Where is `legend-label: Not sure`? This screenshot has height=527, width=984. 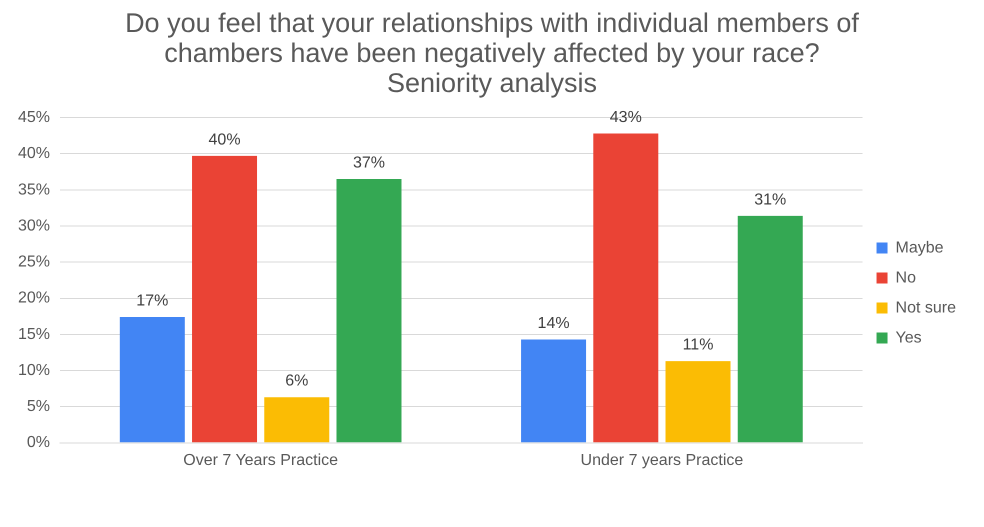
legend-label: Not sure is located at coordinates (926, 307).